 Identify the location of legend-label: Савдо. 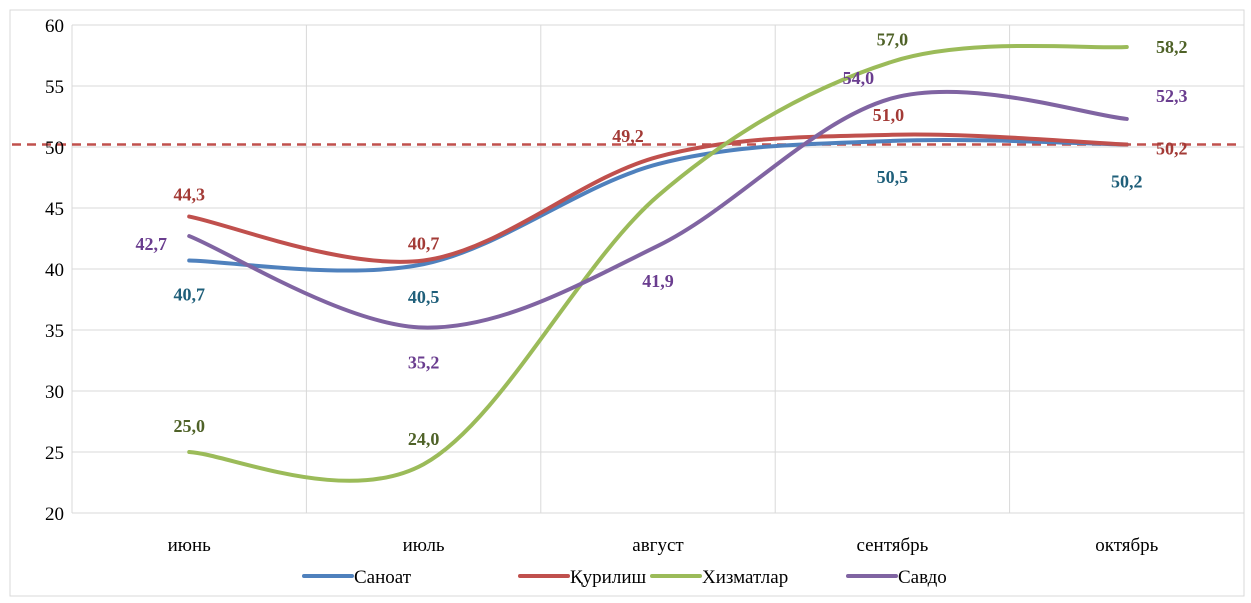
(922, 577).